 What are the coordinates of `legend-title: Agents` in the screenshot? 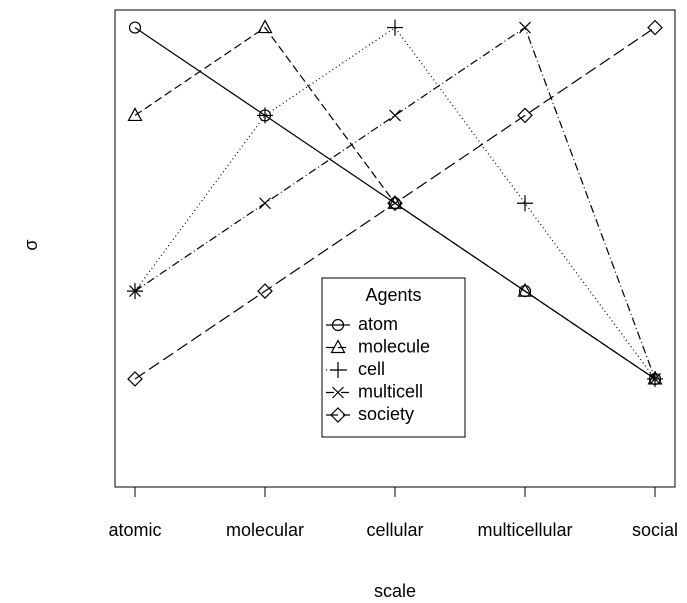 It's located at (393, 295).